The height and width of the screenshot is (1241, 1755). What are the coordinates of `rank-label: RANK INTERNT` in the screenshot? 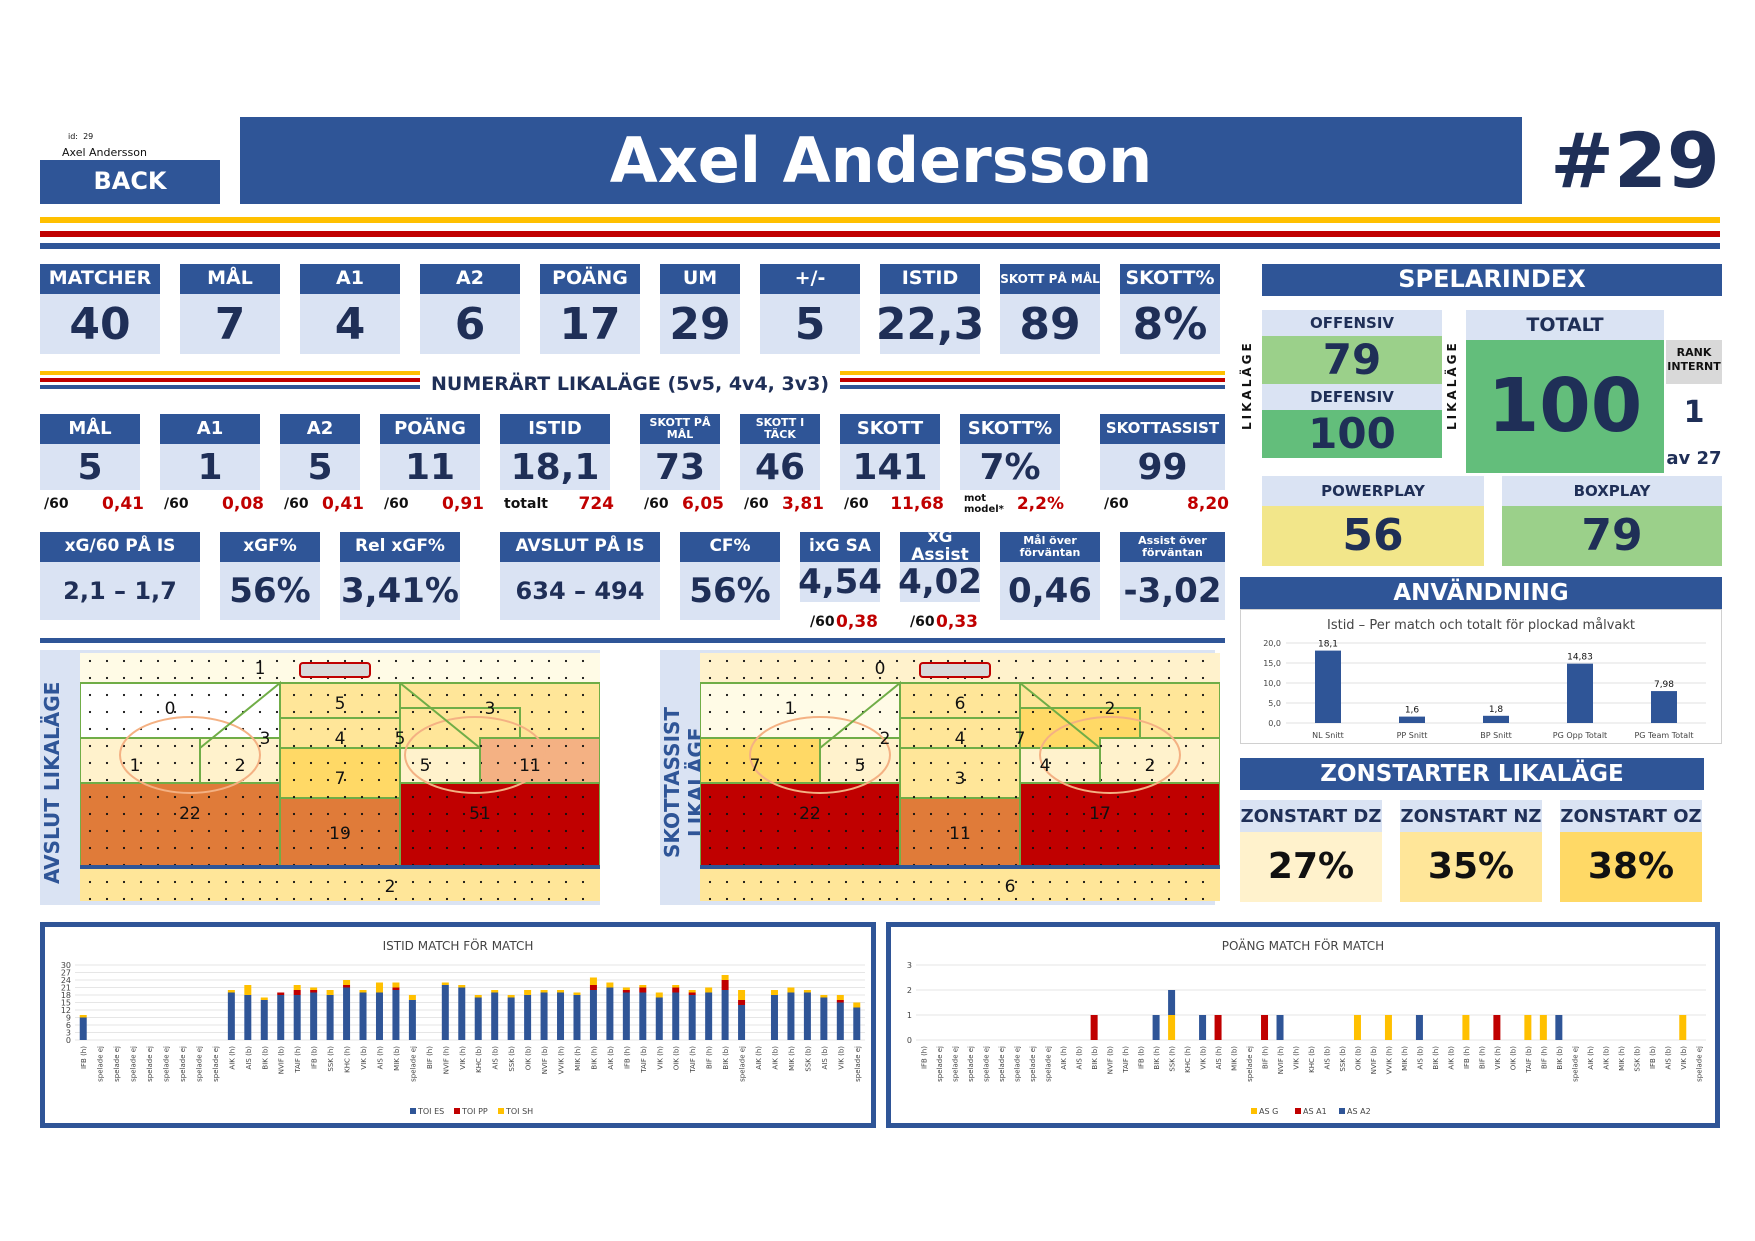 It's located at (1694, 362).